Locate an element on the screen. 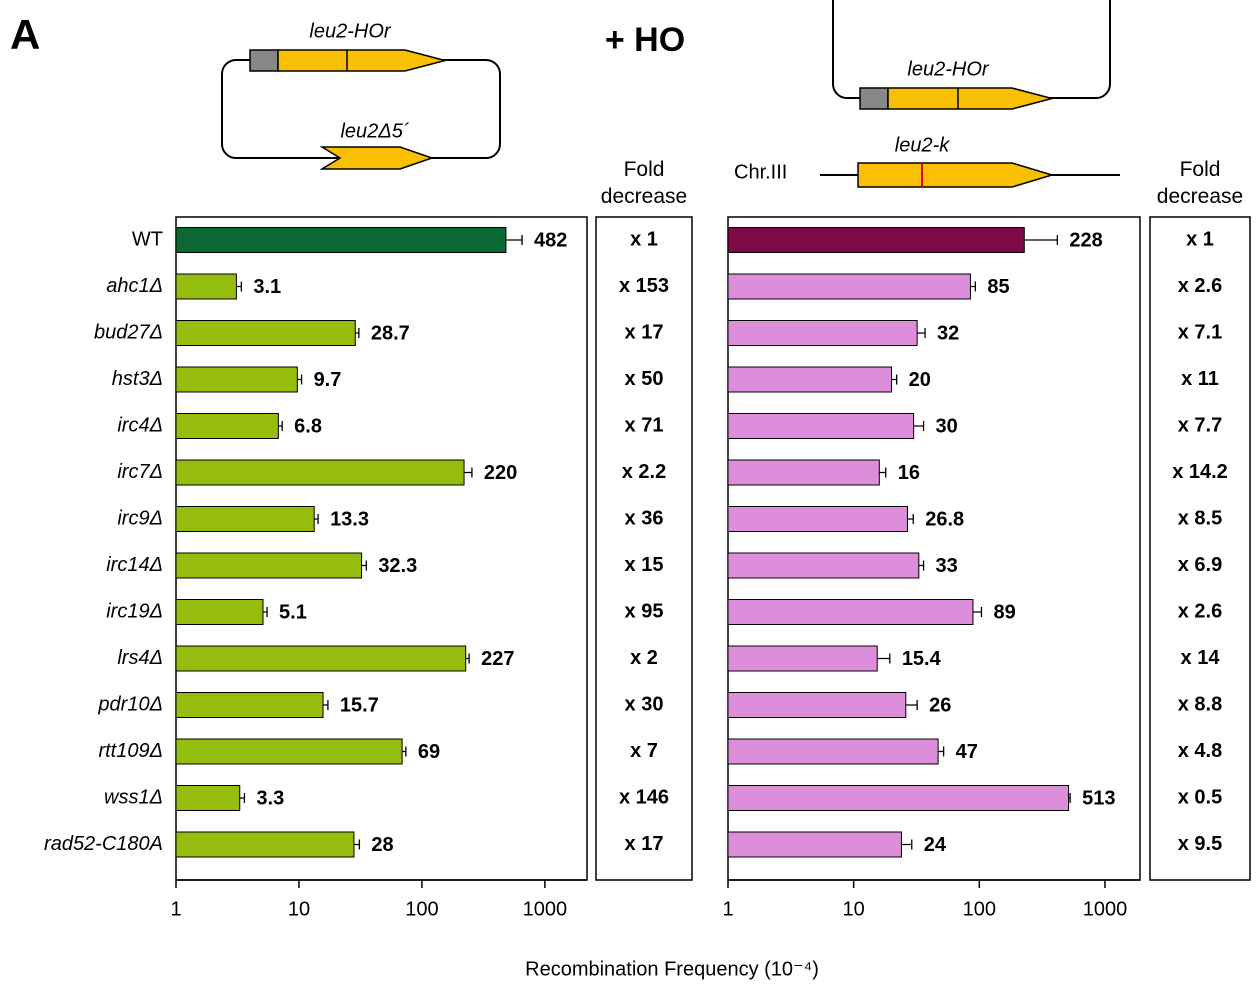 The width and height of the screenshot is (1258, 985). category-label: wss1Δ is located at coordinates (133, 797).